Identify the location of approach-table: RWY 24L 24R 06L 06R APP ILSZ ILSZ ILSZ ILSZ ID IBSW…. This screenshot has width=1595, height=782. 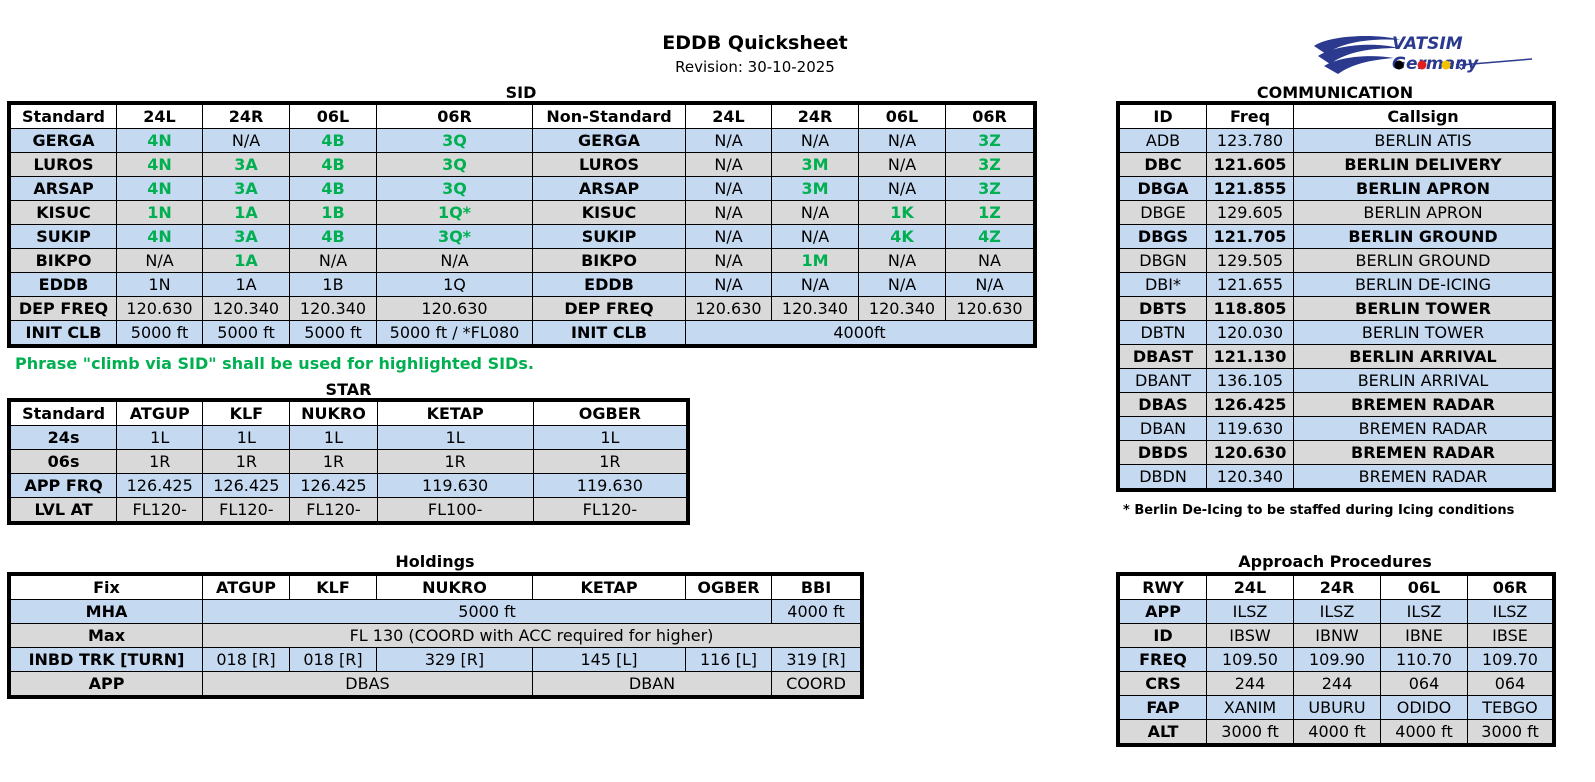
(1336, 659).